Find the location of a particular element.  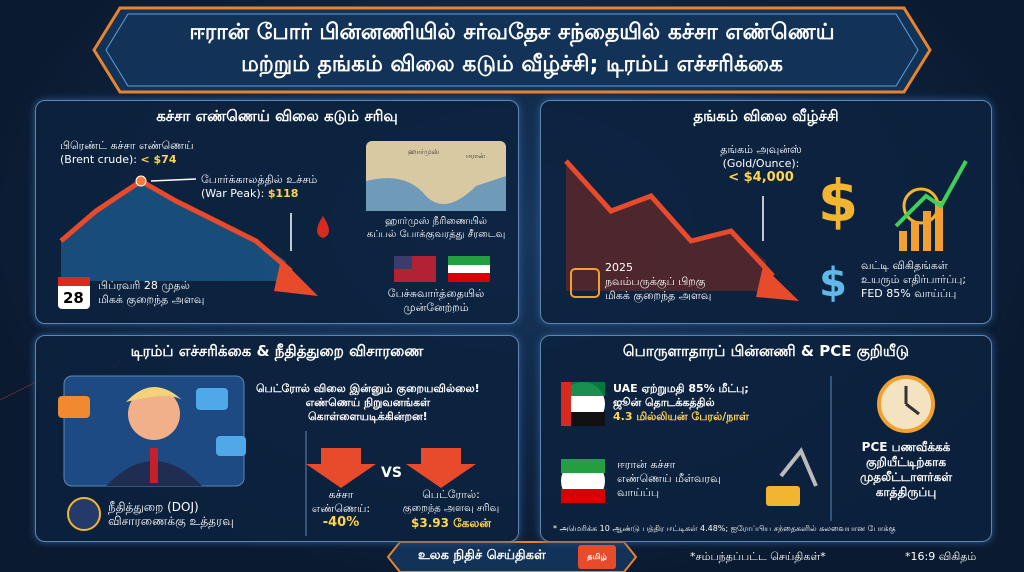

text: ஜூன் தொடக்கத்தில் is located at coordinates (664, 402).